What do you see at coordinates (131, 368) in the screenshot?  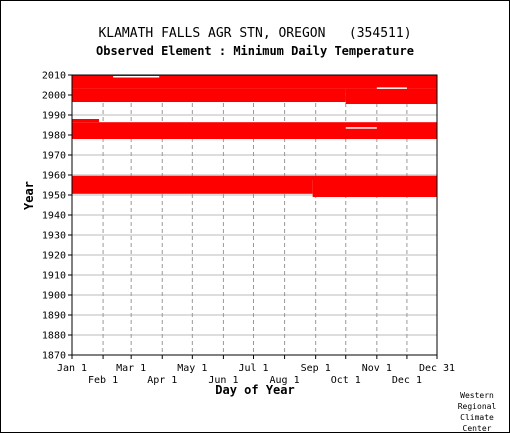 I see `x-tick-label: Mar 1` at bounding box center [131, 368].